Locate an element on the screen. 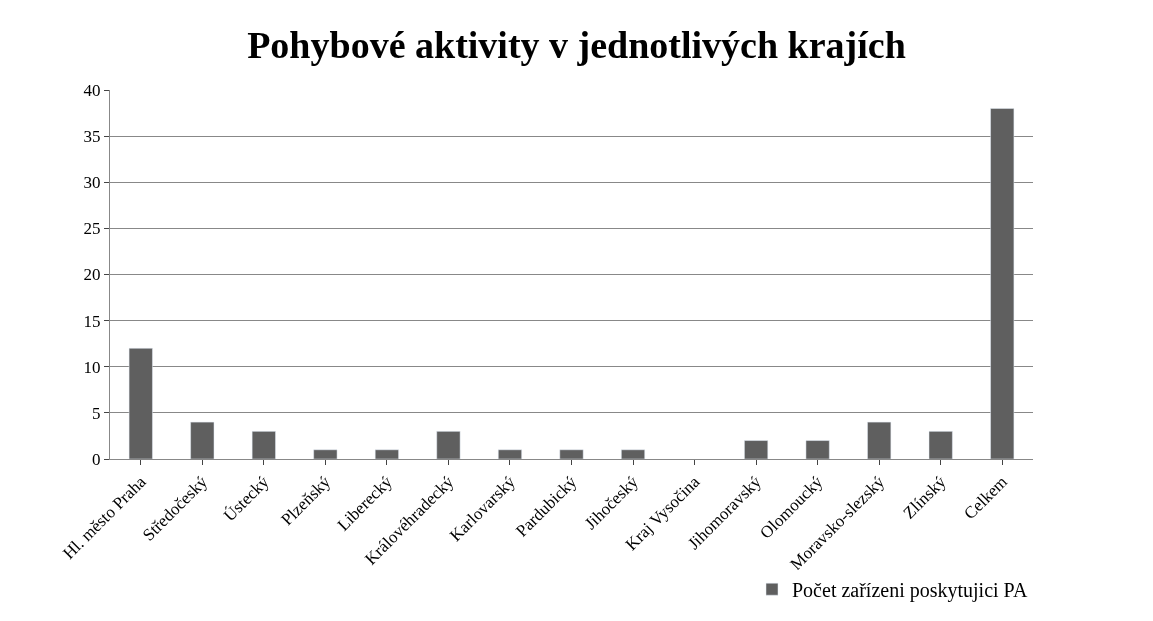  legend-label: Počet zařízeni poskytujici PA is located at coordinates (910, 590).